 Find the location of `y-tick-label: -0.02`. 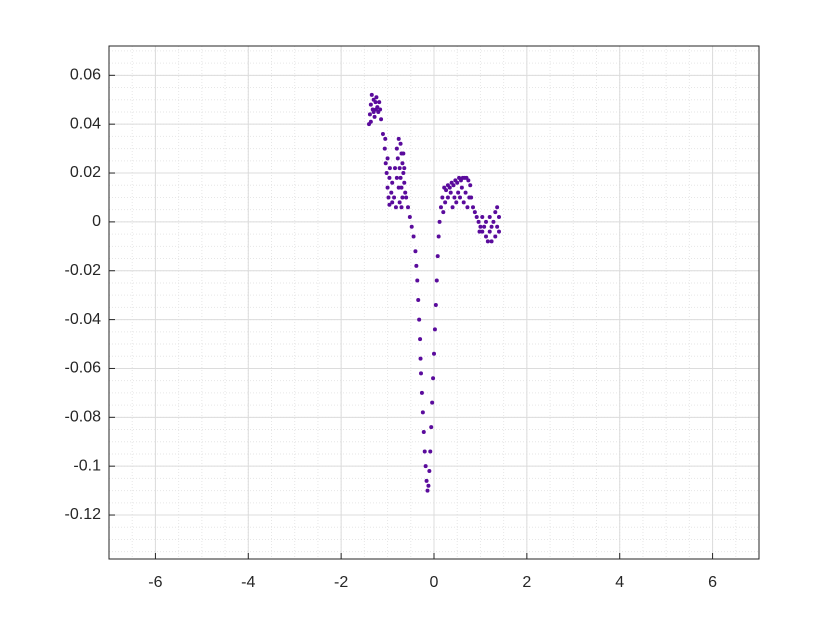

y-tick-label: -0.02 is located at coordinates (83, 270).